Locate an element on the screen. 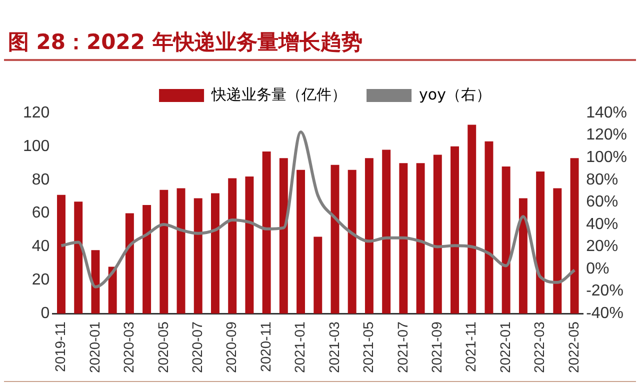  x-tick-label: 2019-11 is located at coordinates (60, 346).